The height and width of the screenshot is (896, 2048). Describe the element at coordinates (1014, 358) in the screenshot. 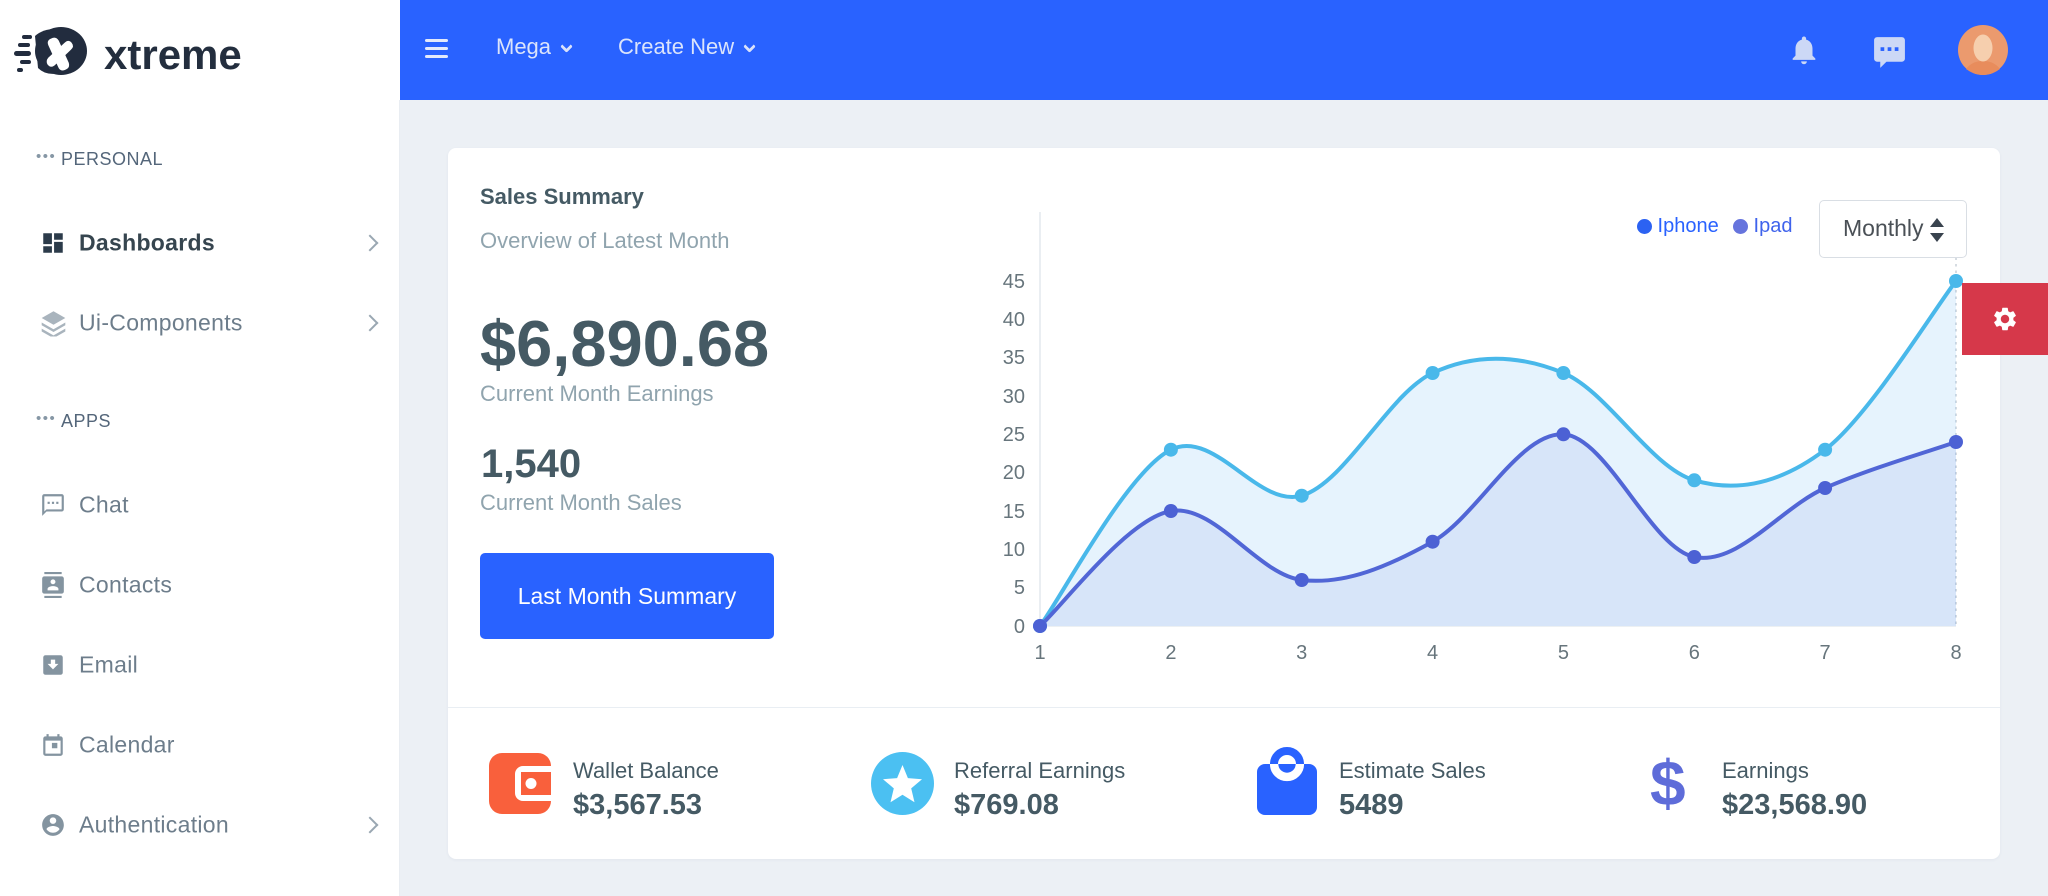

I see `svg-text: 35` at that location.